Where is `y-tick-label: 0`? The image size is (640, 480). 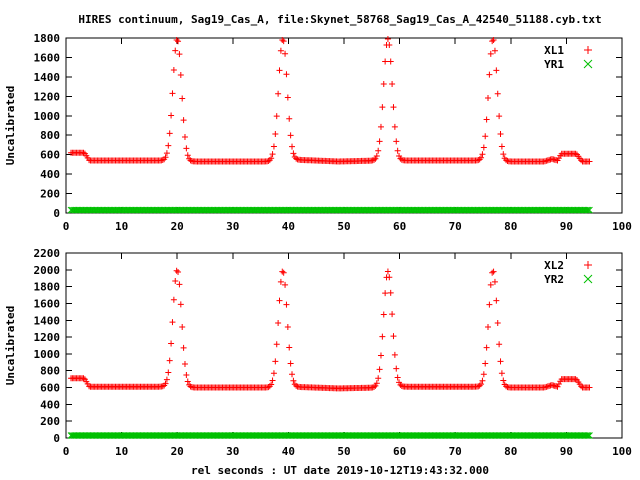 y-tick-label: 0 is located at coordinates (56, 213).